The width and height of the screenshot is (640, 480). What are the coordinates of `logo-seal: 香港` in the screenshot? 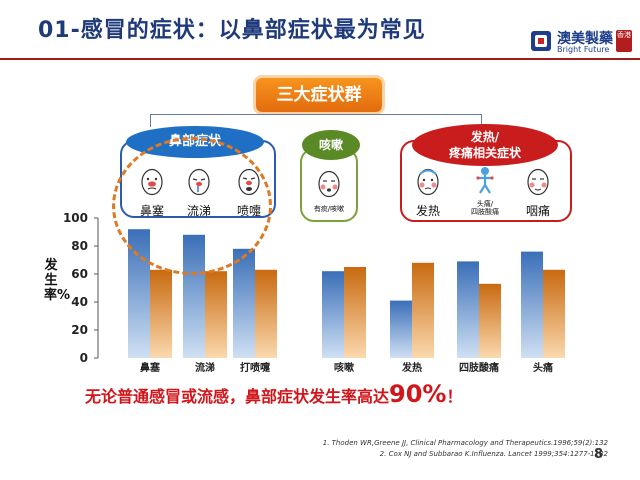 It's located at (624, 41).